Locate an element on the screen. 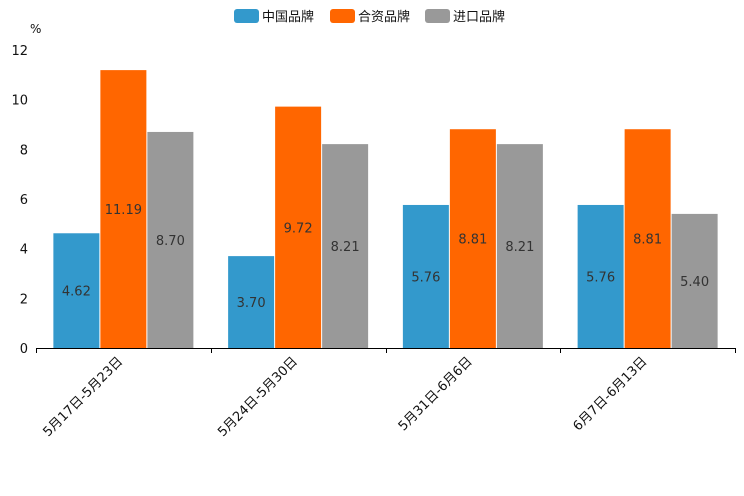 The width and height of the screenshot is (744, 496). bar-value-label: 4.62 is located at coordinates (76, 292).